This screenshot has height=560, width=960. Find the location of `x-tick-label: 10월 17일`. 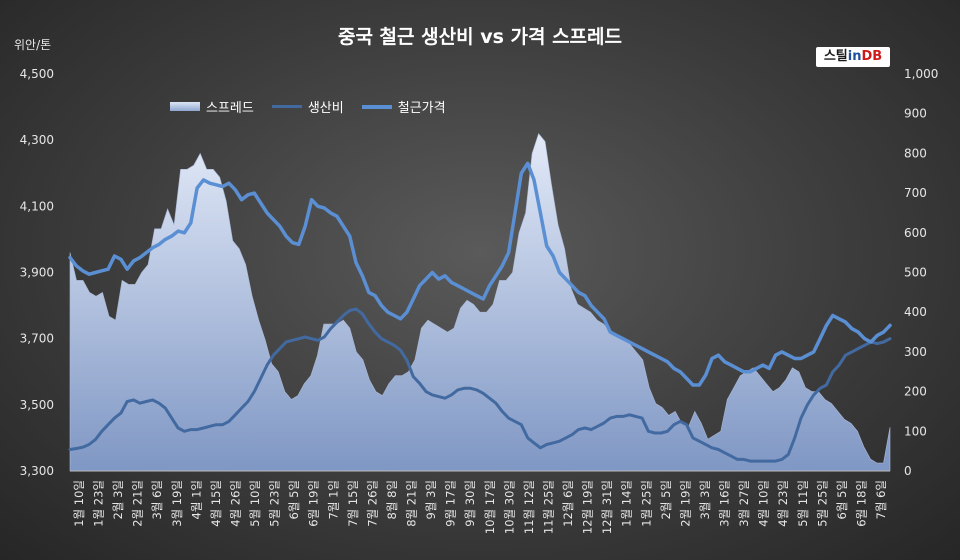

x-tick-label: 10월 17일 is located at coordinates (490, 507).